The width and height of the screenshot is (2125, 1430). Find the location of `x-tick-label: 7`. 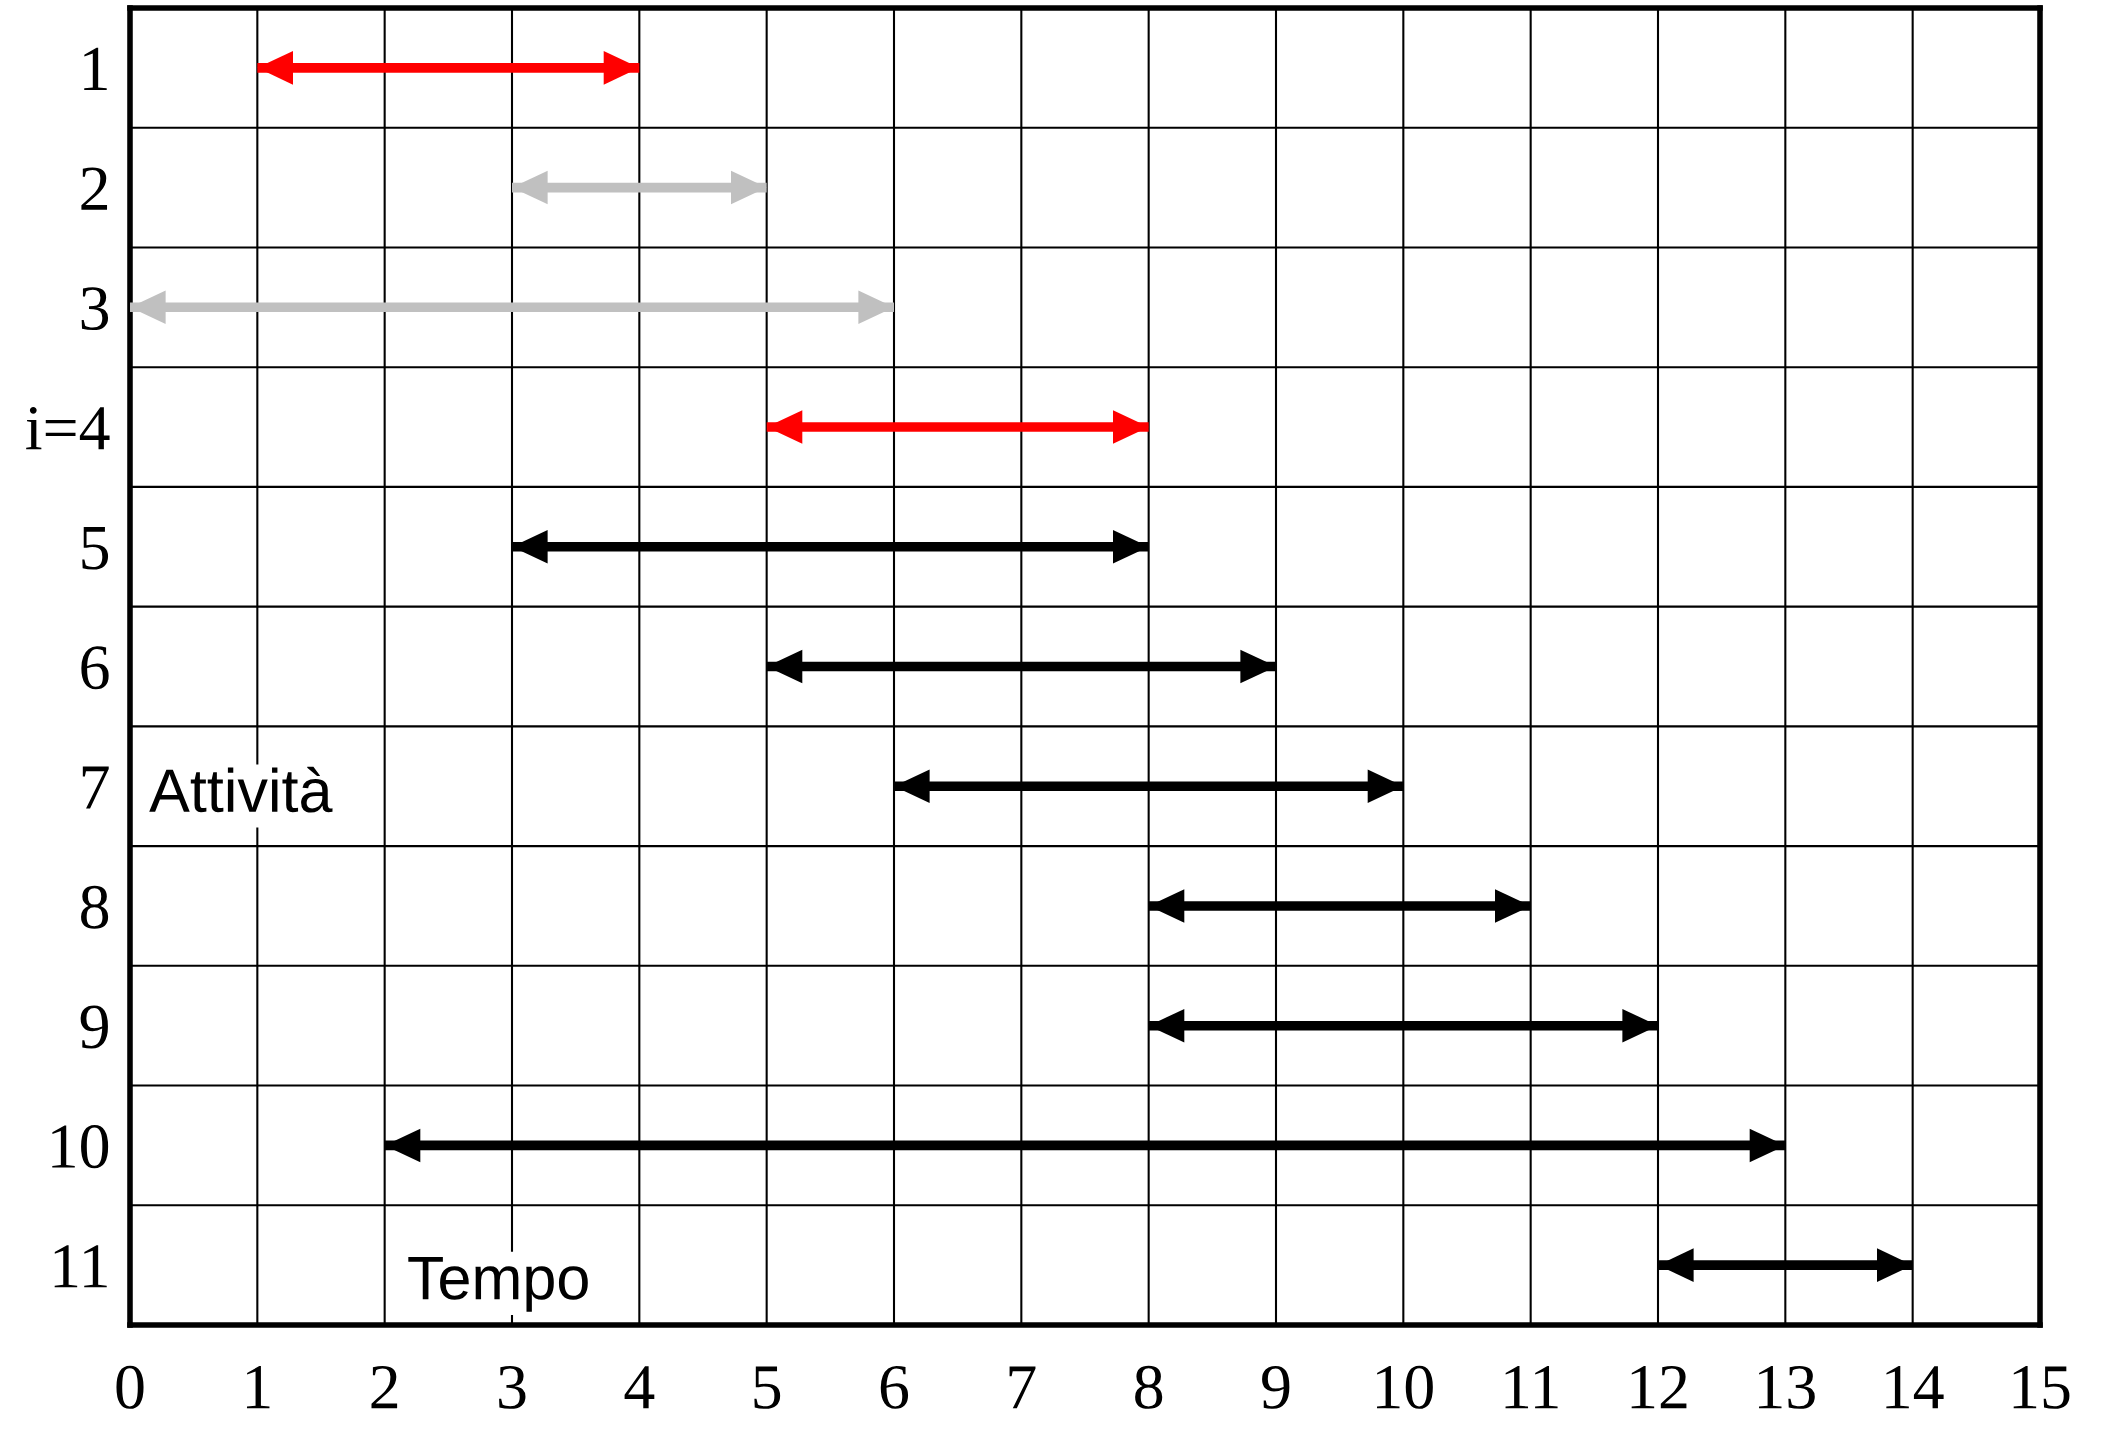

x-tick-label: 7 is located at coordinates (1022, 1387).